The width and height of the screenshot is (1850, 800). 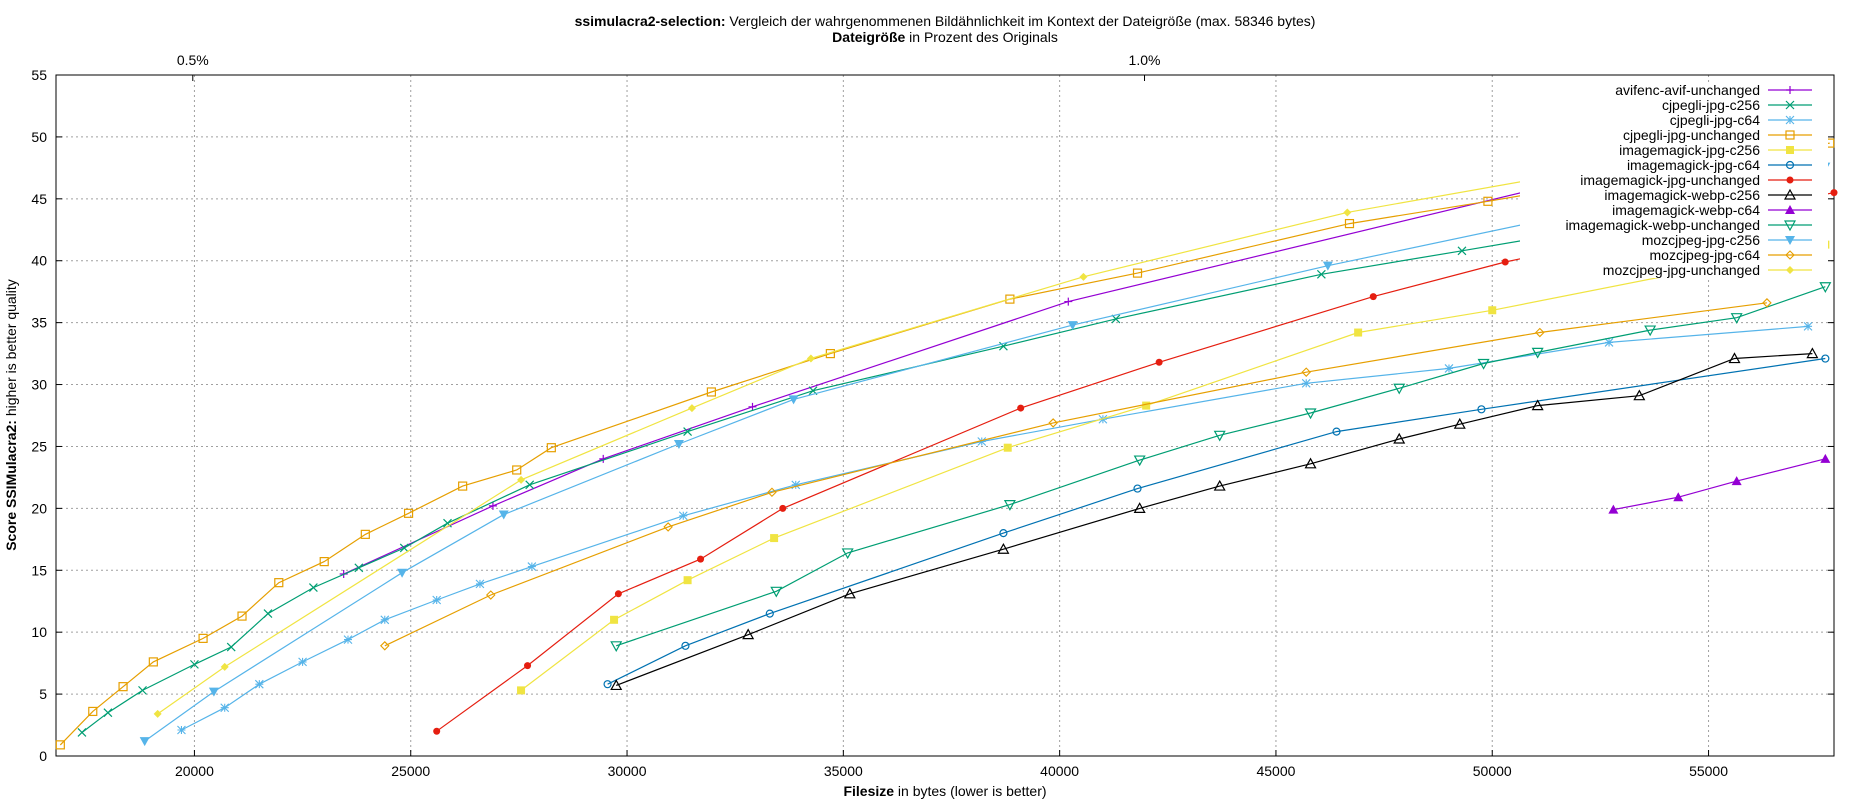 I want to click on x-tick-label: 50000, so click(x=1492, y=771).